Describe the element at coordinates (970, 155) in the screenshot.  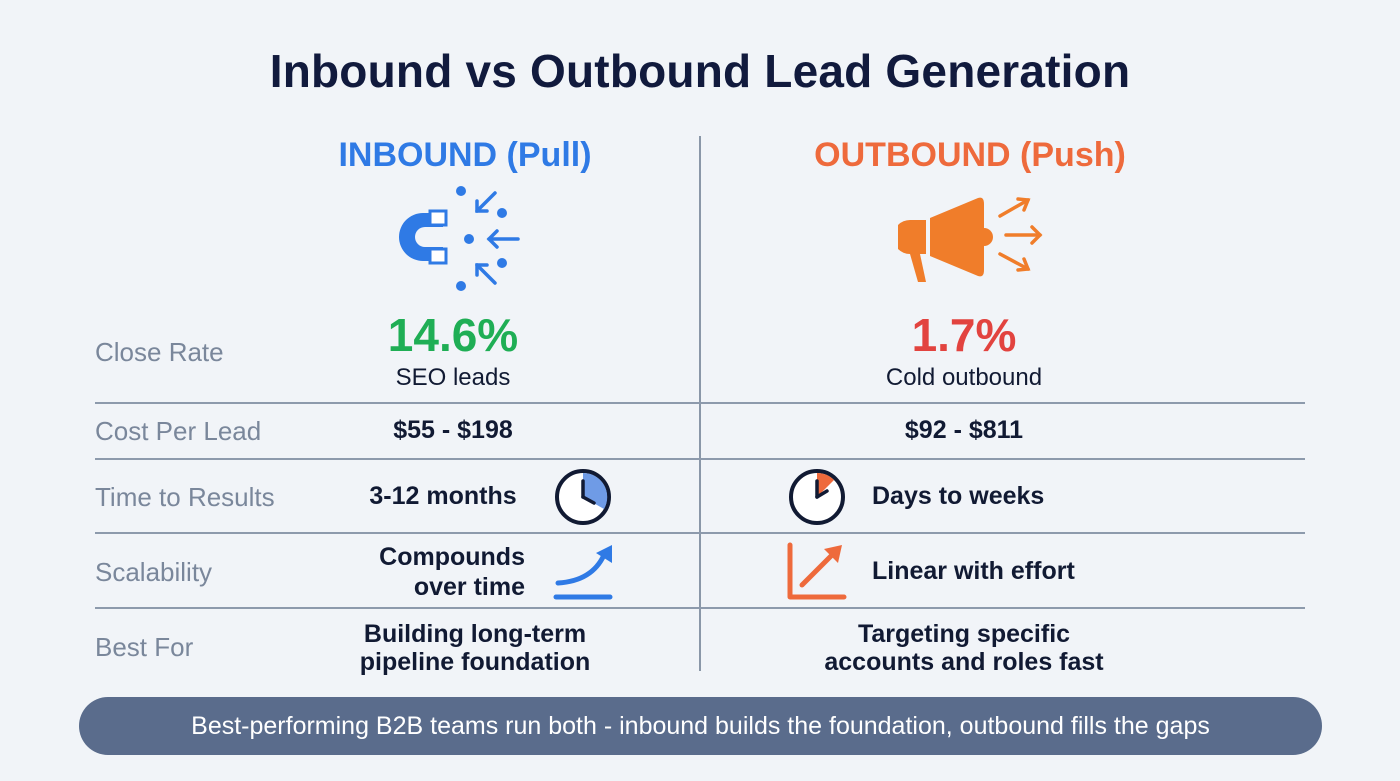
I see `outbound-heading: OUTBOUND (Push)` at that location.